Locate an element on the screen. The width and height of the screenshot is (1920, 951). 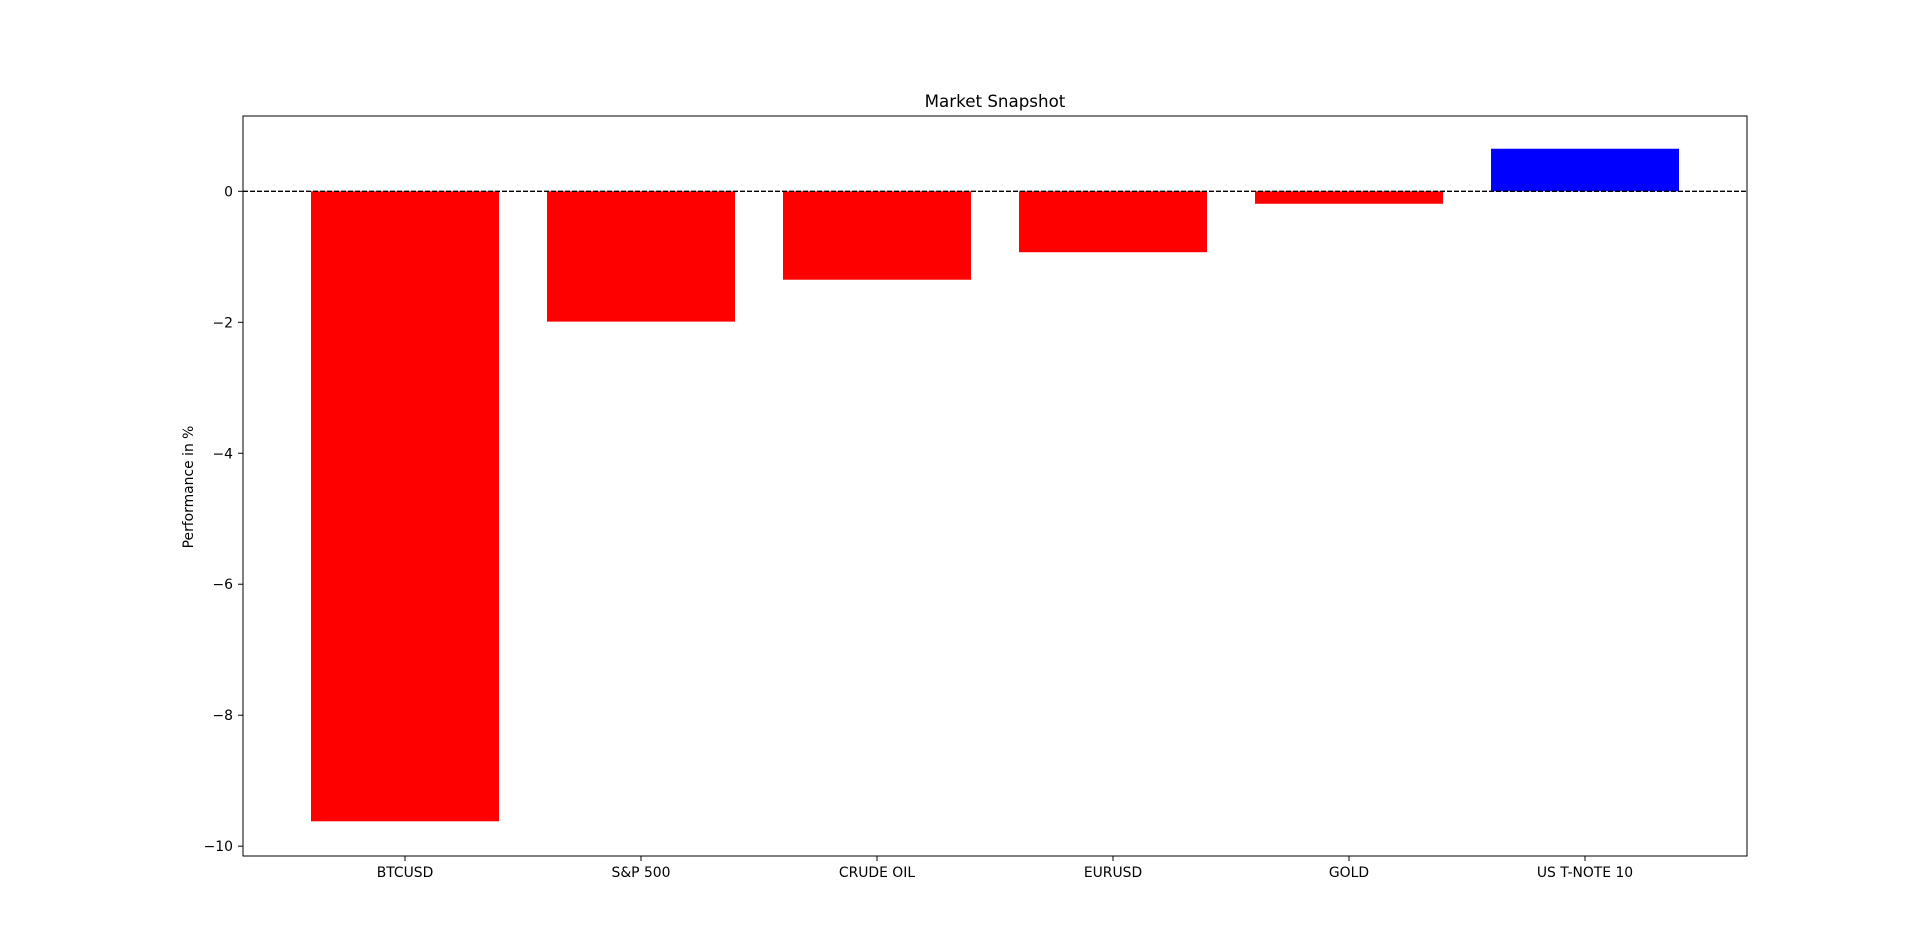
y-tick-label: −8 is located at coordinates (223, 716).